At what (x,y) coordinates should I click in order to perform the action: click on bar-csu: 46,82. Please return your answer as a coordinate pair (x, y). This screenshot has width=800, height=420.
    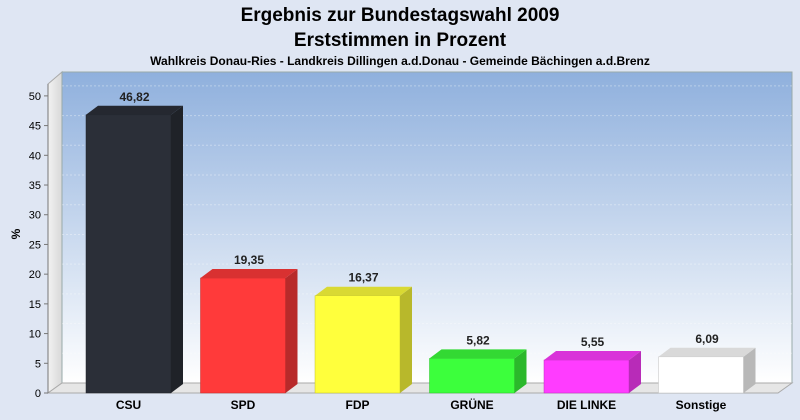
    Looking at the image, I should click on (134, 242).